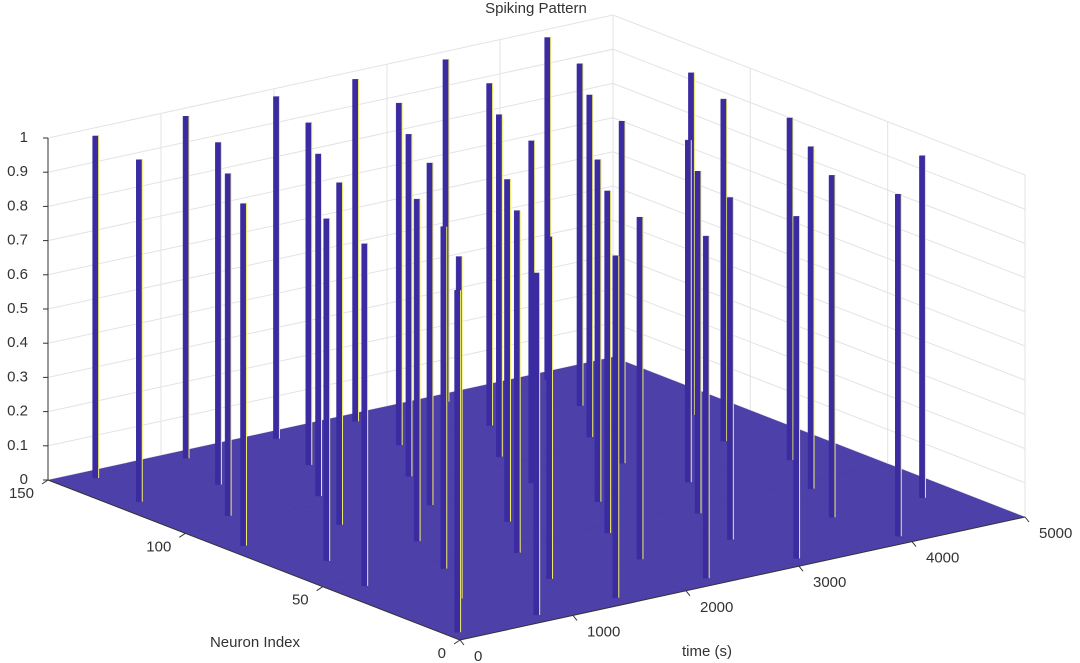 This screenshot has height=663, width=1080. What do you see at coordinates (742, 578) in the screenshot?
I see `x-axis` at bounding box center [742, 578].